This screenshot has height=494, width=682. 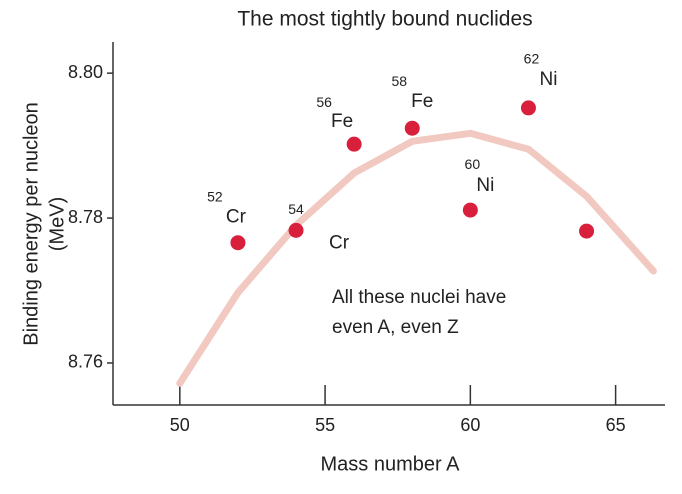 What do you see at coordinates (473, 164) in the screenshot?
I see `mass-number-label: 60` at bounding box center [473, 164].